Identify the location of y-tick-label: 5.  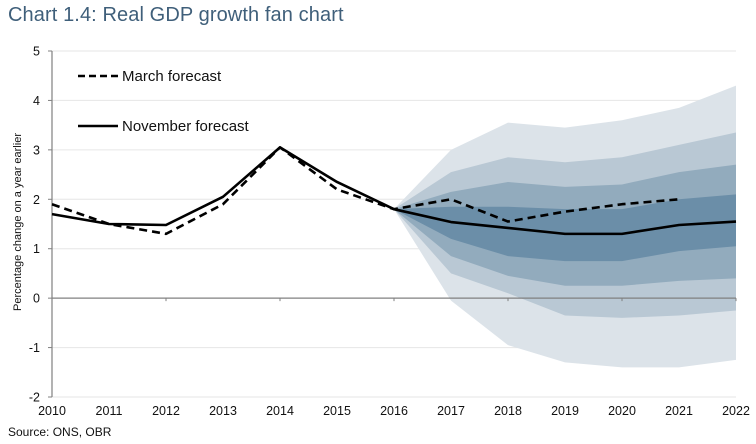
(36, 52).